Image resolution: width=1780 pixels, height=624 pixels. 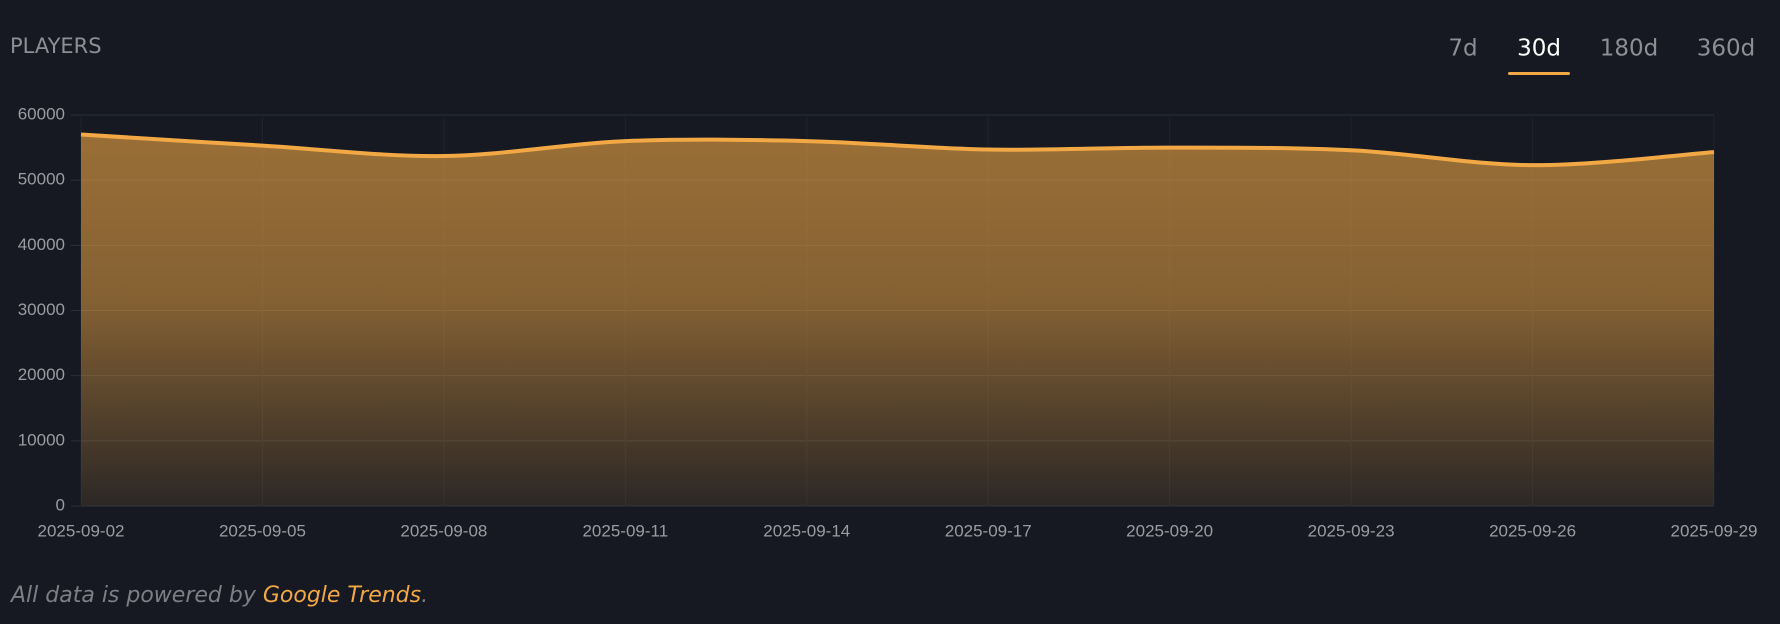 I want to click on y-tick-label: 50000, so click(x=41, y=179).